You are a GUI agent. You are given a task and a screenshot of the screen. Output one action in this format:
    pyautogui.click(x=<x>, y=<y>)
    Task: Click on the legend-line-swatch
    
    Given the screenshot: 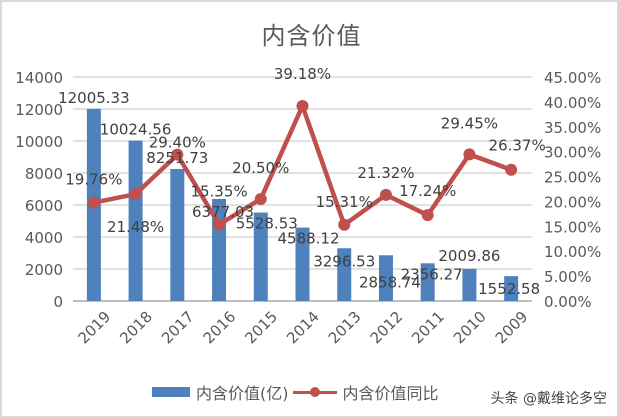 What is the action you would take?
    pyautogui.click(x=314, y=392)
    